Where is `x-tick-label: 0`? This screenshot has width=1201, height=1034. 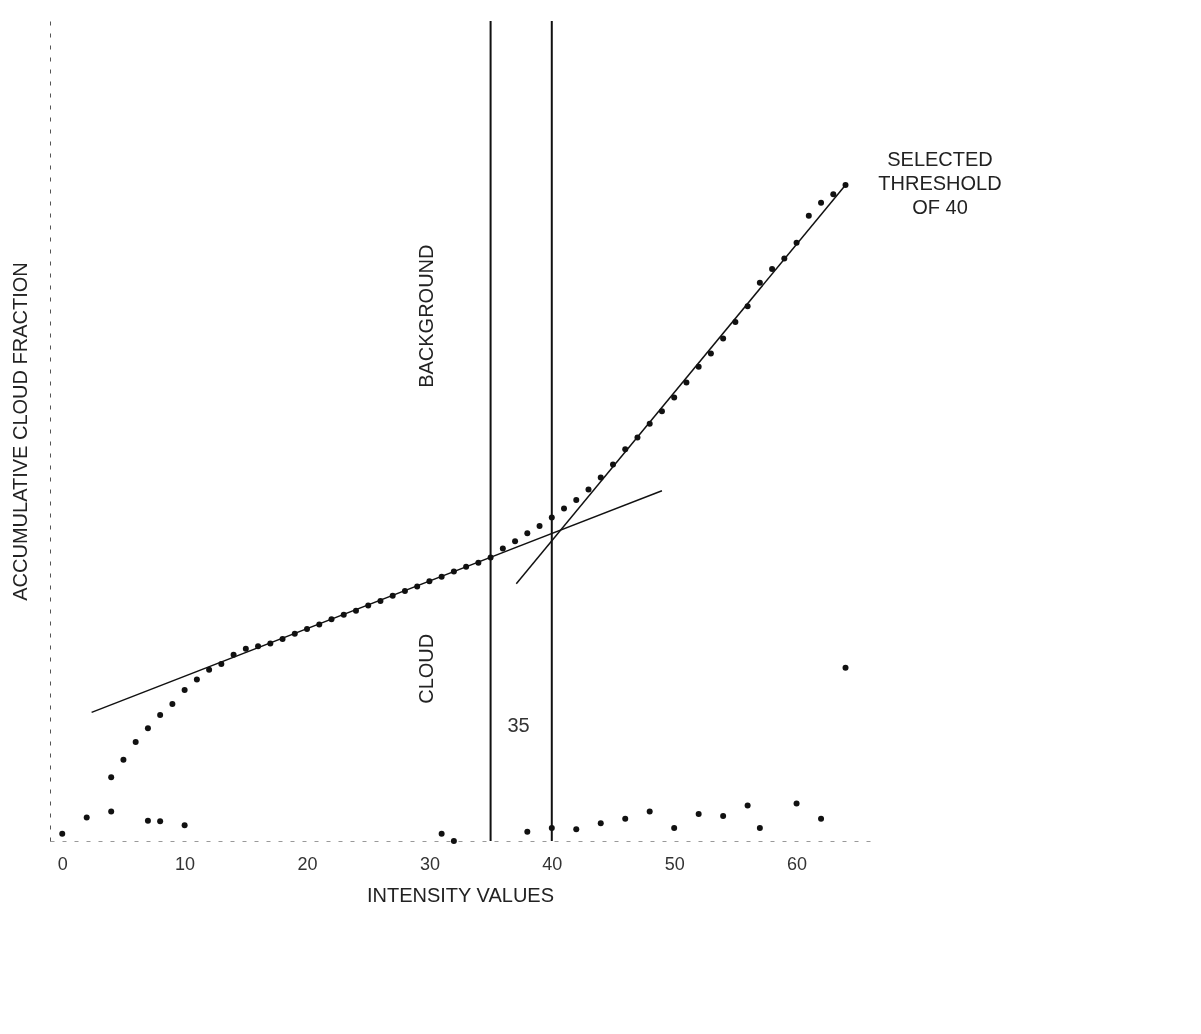
x-tick-label: 0 is located at coordinates (62, 863).